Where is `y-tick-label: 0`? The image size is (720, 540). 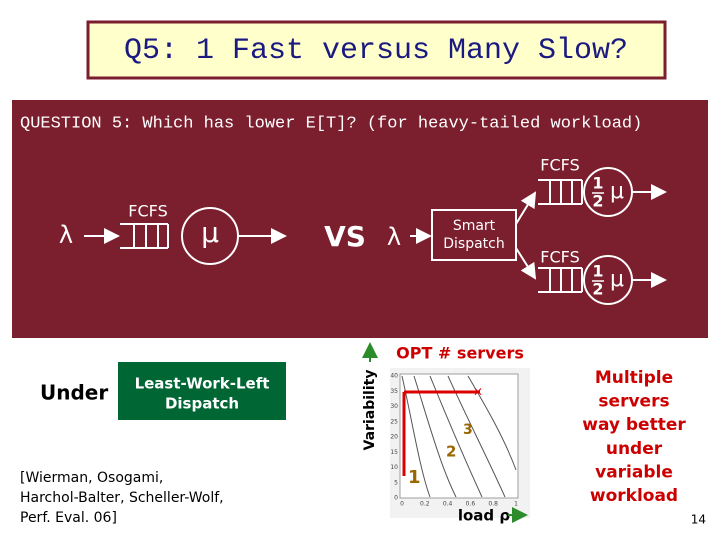
y-tick-label: 0 is located at coordinates (396, 498).